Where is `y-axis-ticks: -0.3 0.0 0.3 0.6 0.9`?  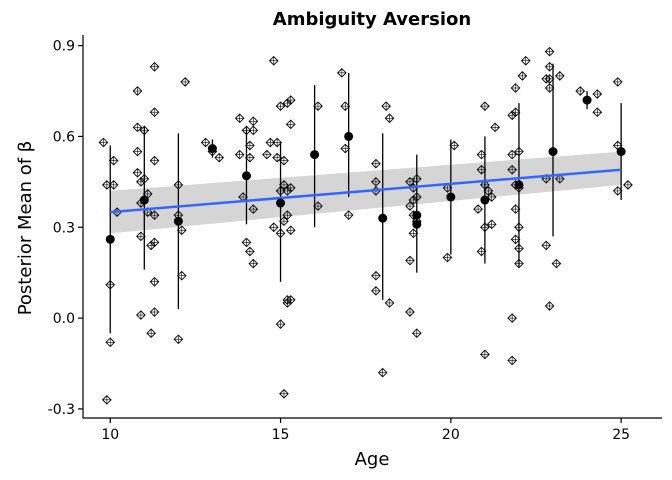 y-axis-ticks: -0.3 0.0 0.3 0.6 0.9 is located at coordinates (65, 228).